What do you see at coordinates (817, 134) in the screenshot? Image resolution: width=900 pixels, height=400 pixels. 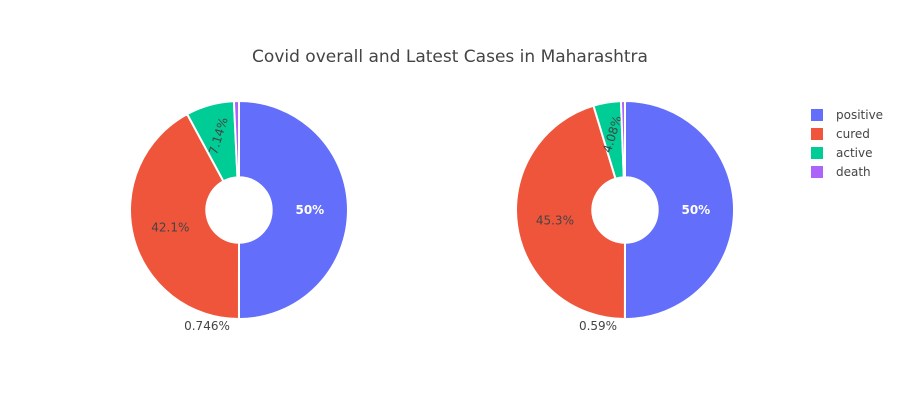 I see `legend-swatch-cured` at bounding box center [817, 134].